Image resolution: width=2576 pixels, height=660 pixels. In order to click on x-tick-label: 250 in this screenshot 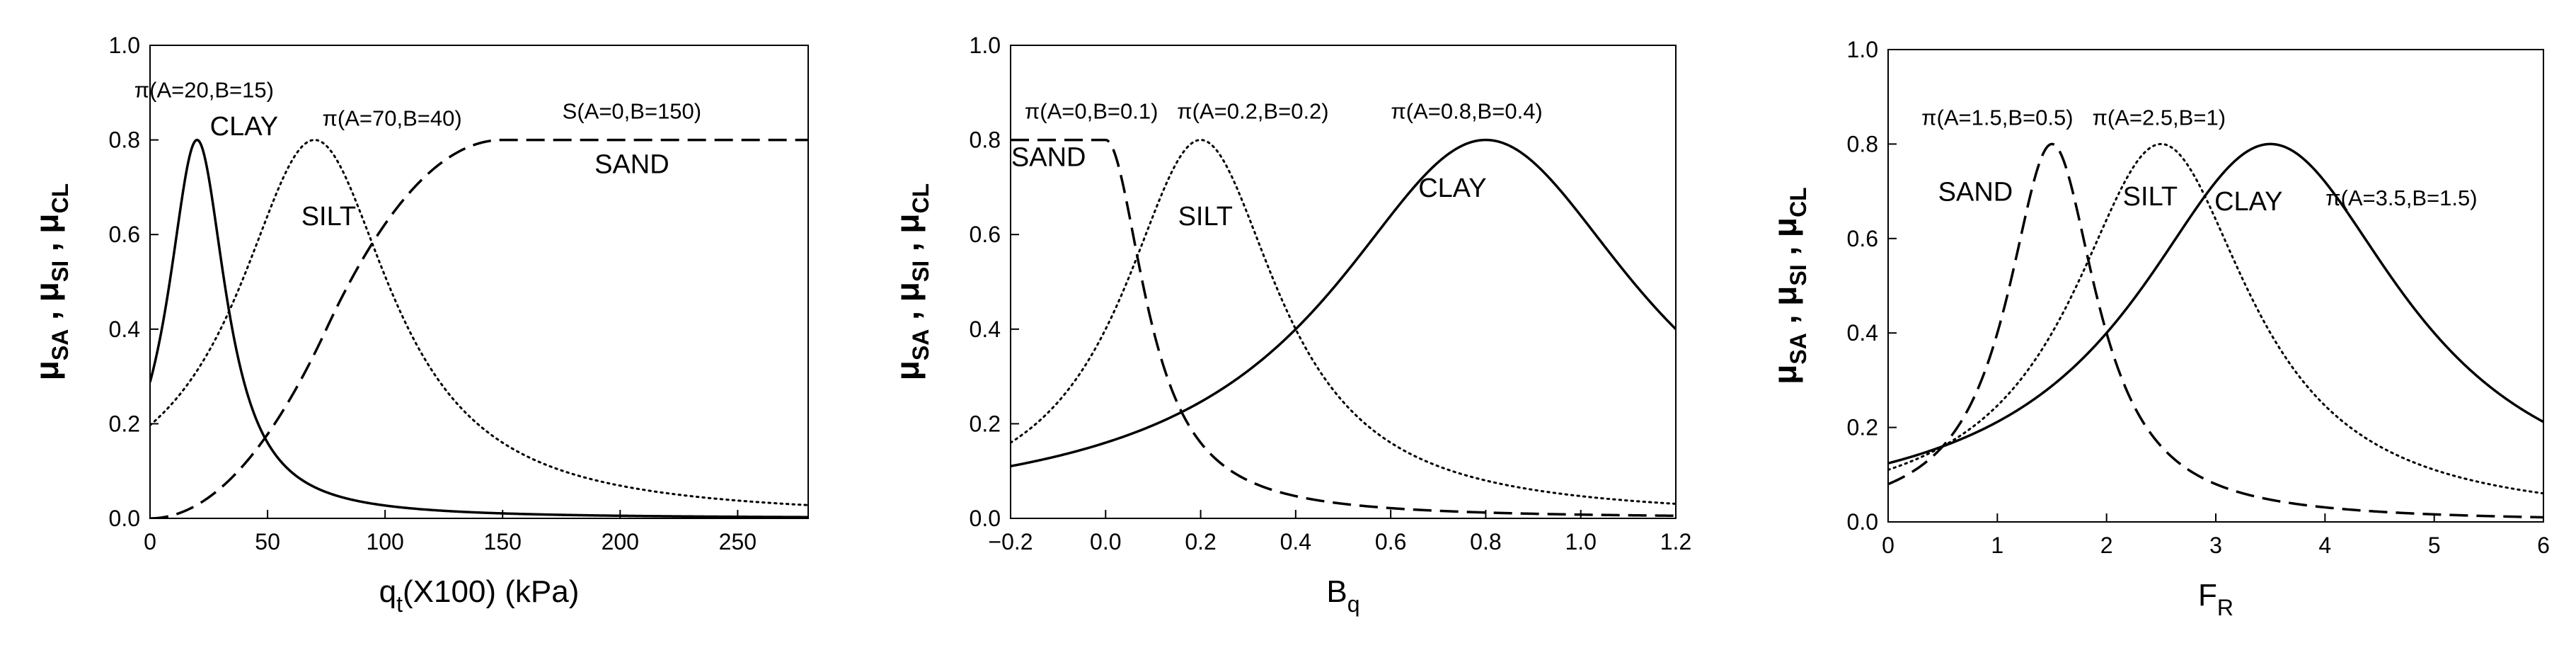, I will do `click(738, 541)`.